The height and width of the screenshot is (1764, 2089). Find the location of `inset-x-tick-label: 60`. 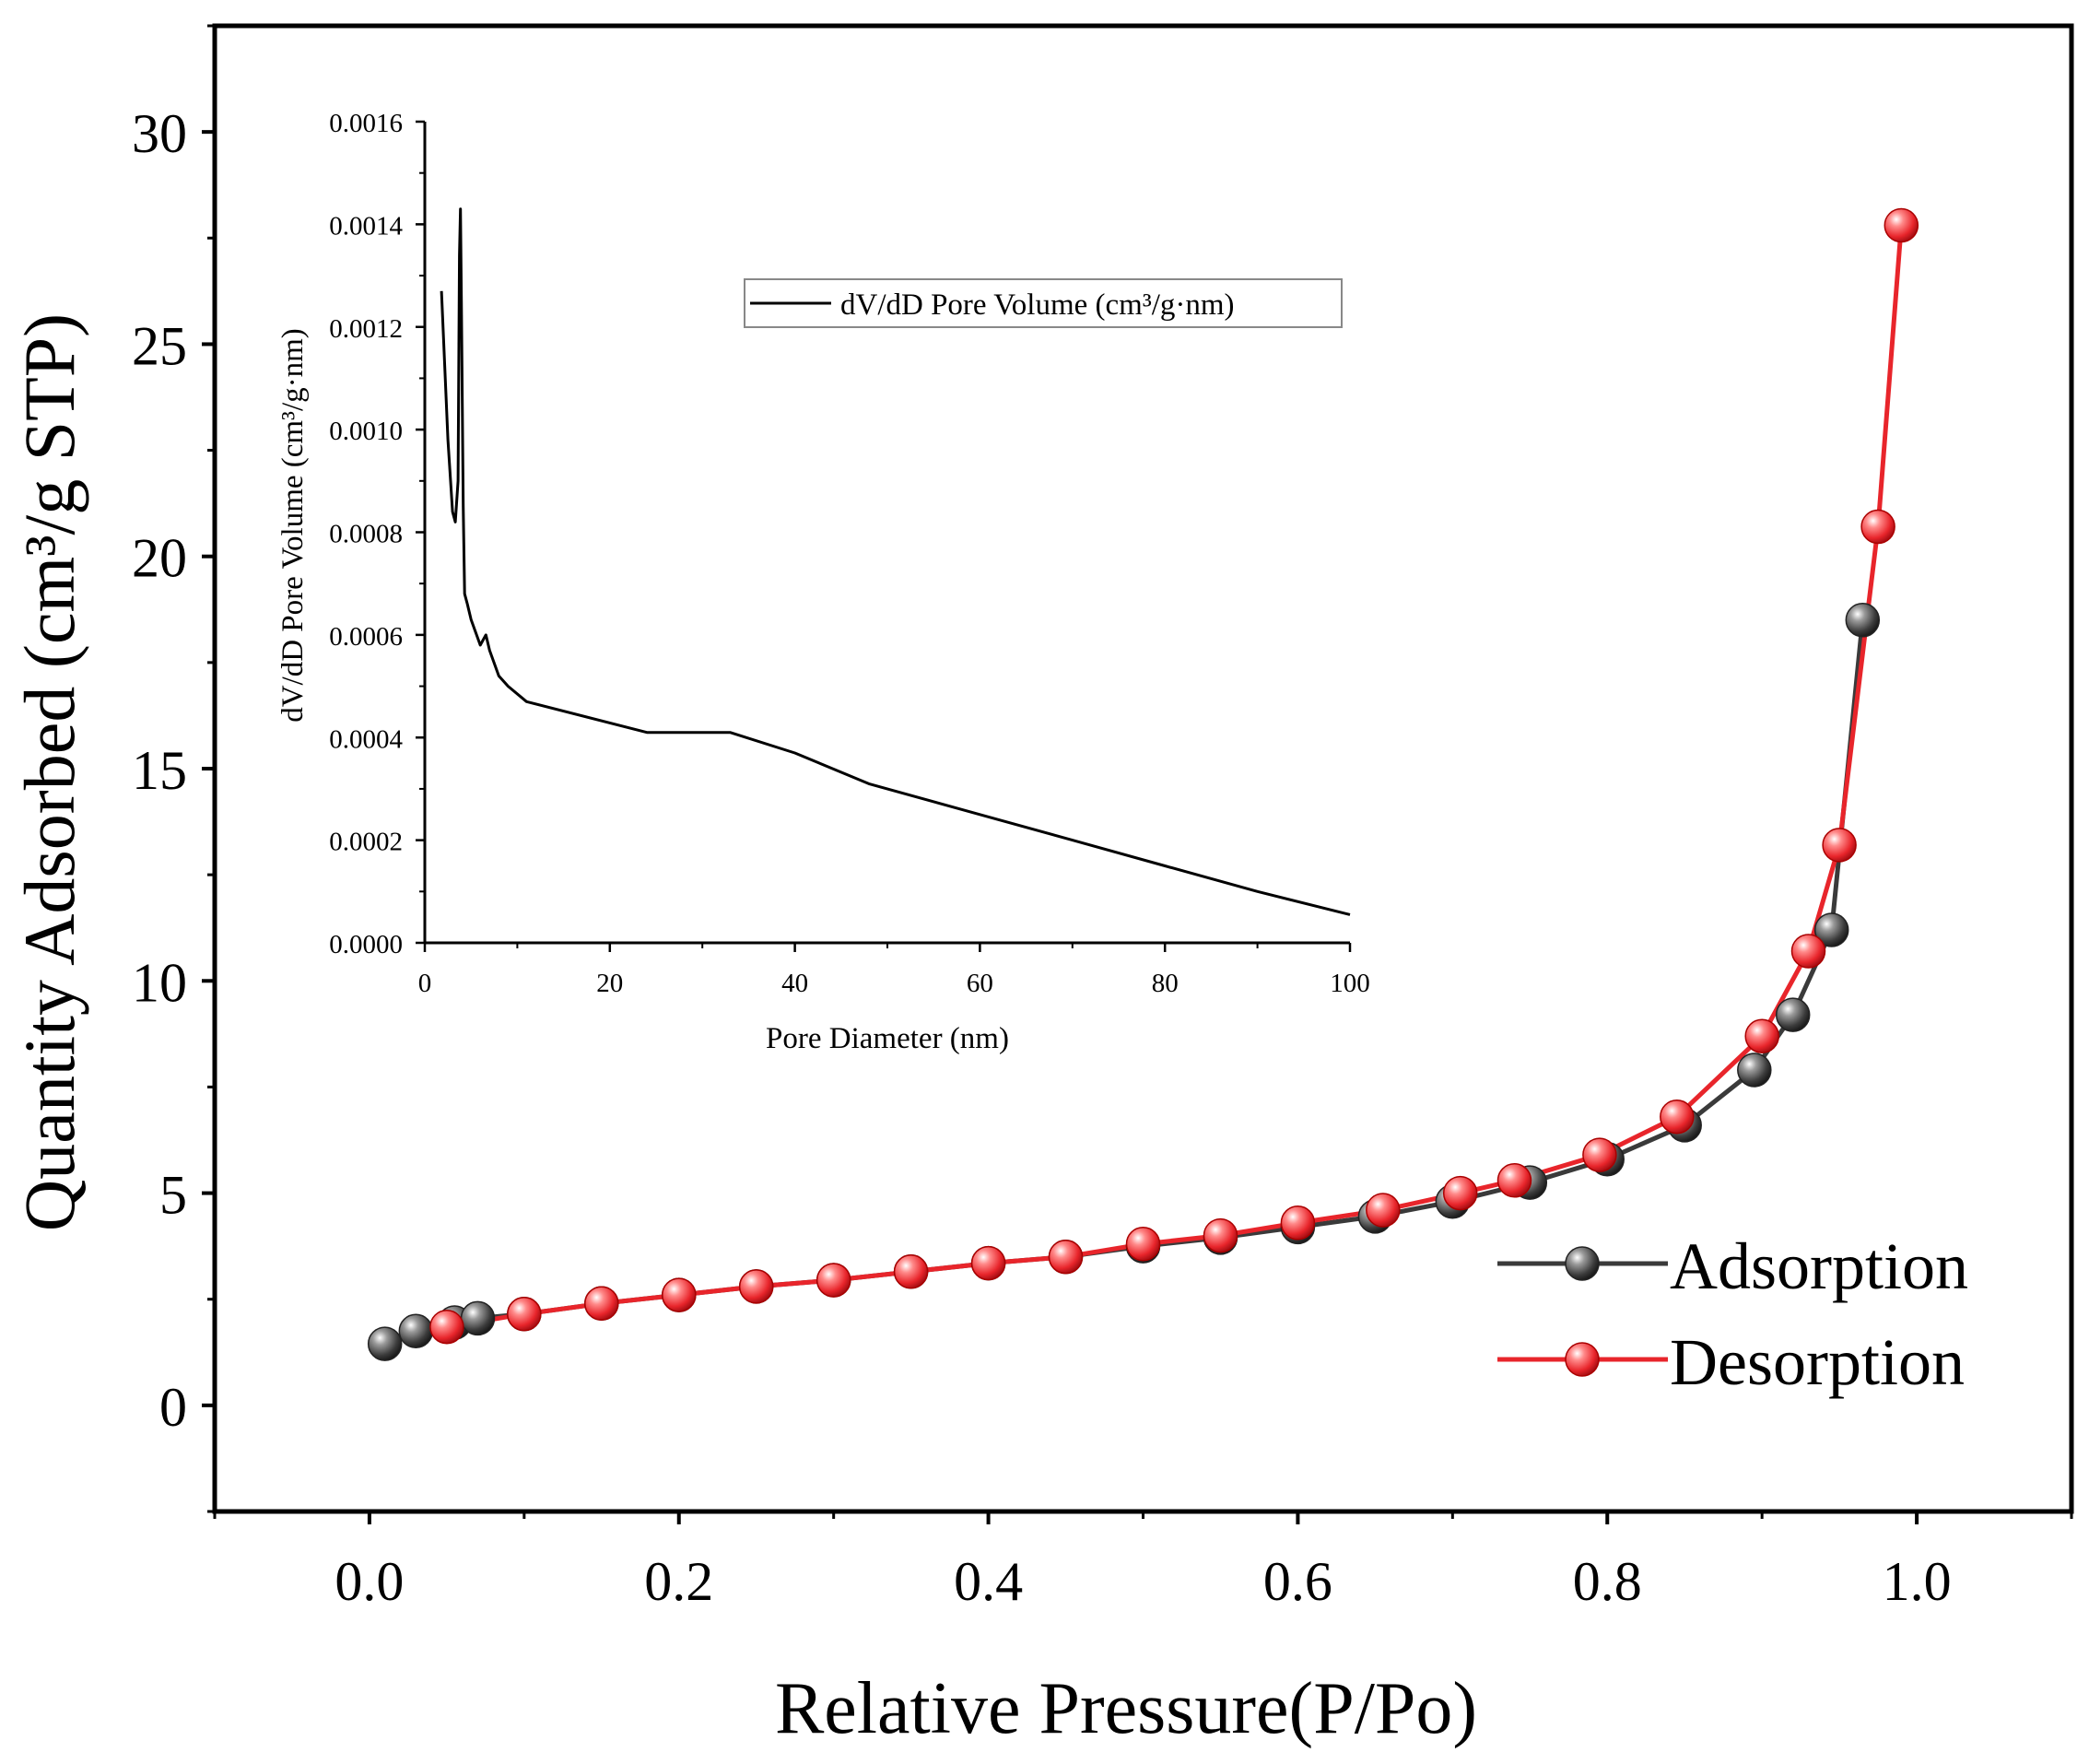

inset-x-tick-label: 60 is located at coordinates (980, 983).